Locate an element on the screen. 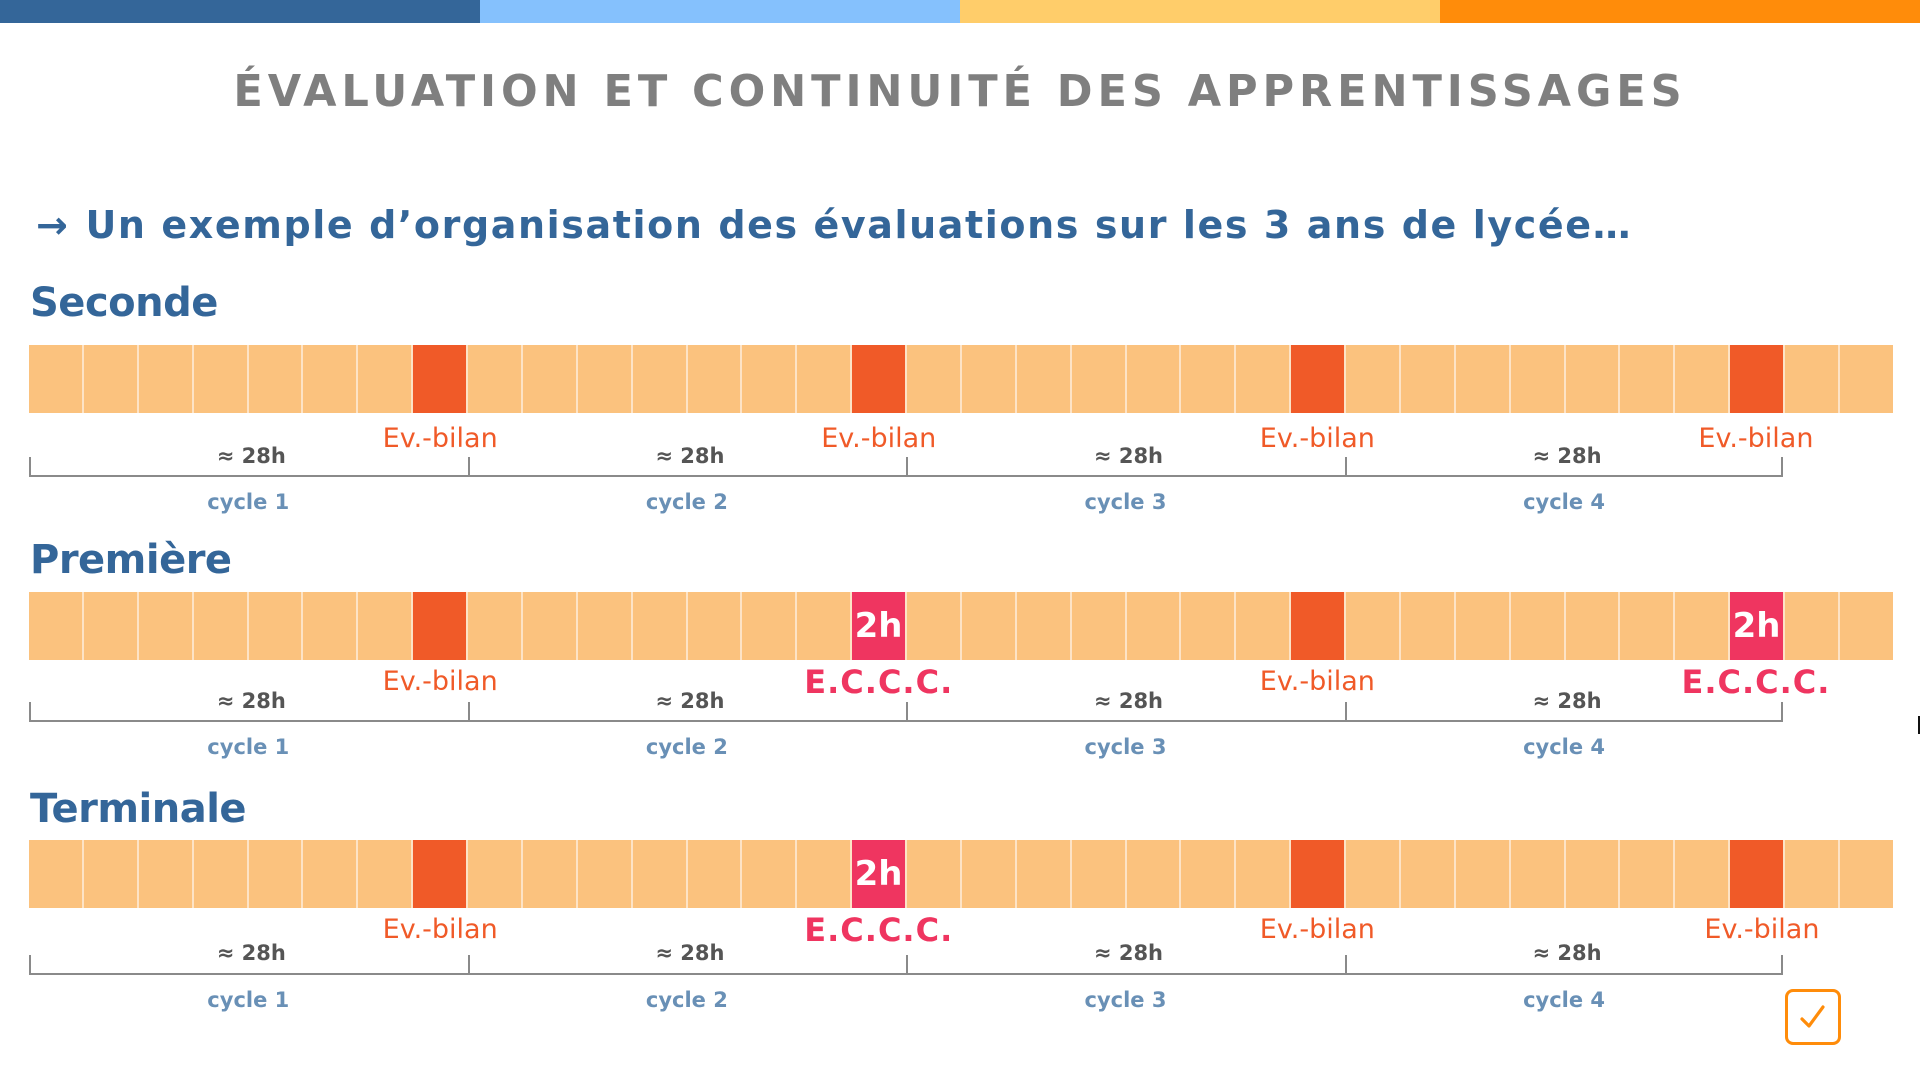 This screenshot has height=1080, width=1920. cycle-label: cycle 2 is located at coordinates (686, 502).